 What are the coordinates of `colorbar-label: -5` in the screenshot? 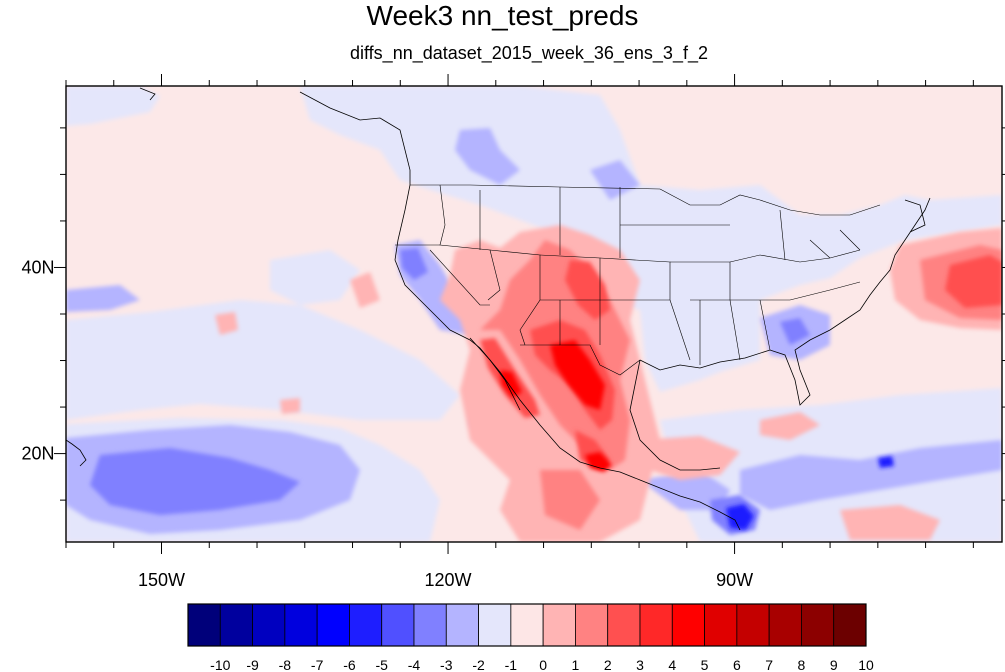 It's located at (381, 664).